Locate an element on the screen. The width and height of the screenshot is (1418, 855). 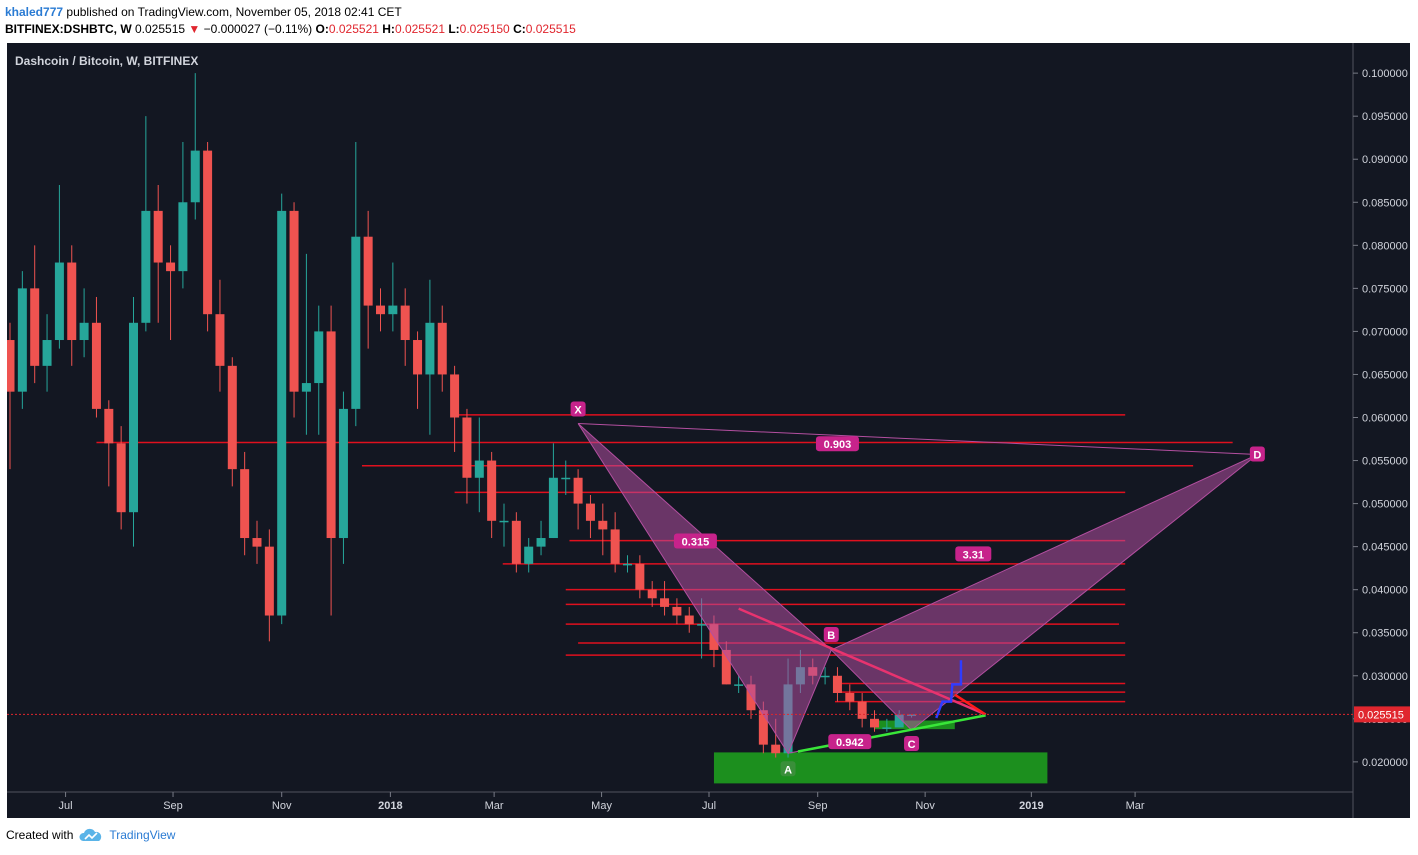
down-arrow-icon: ▼ is located at coordinates (194, 29).